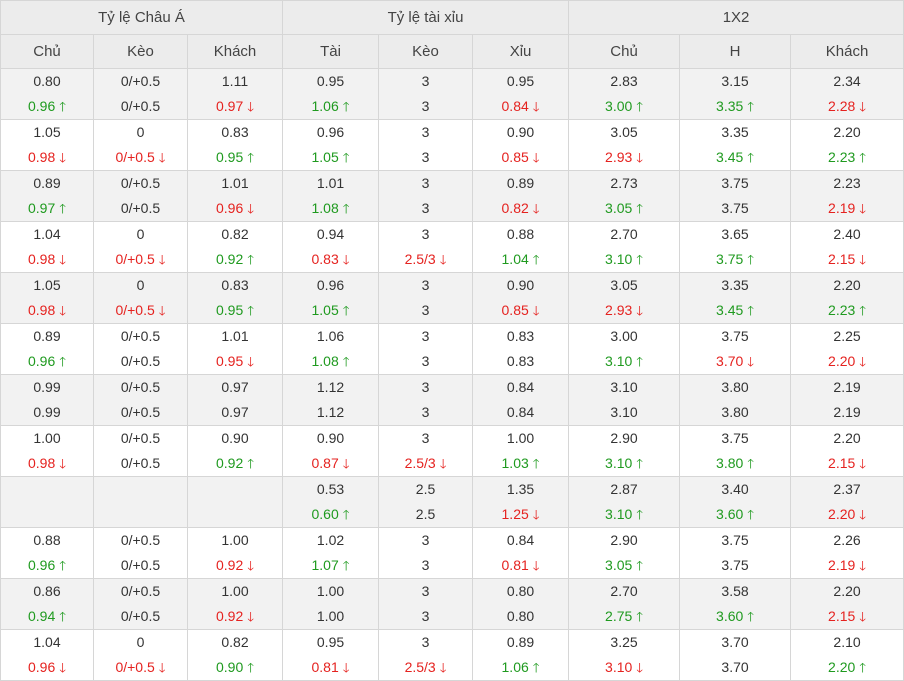  I want to click on odds-cell: 0.89 0.82 🡓, so click(521, 196).